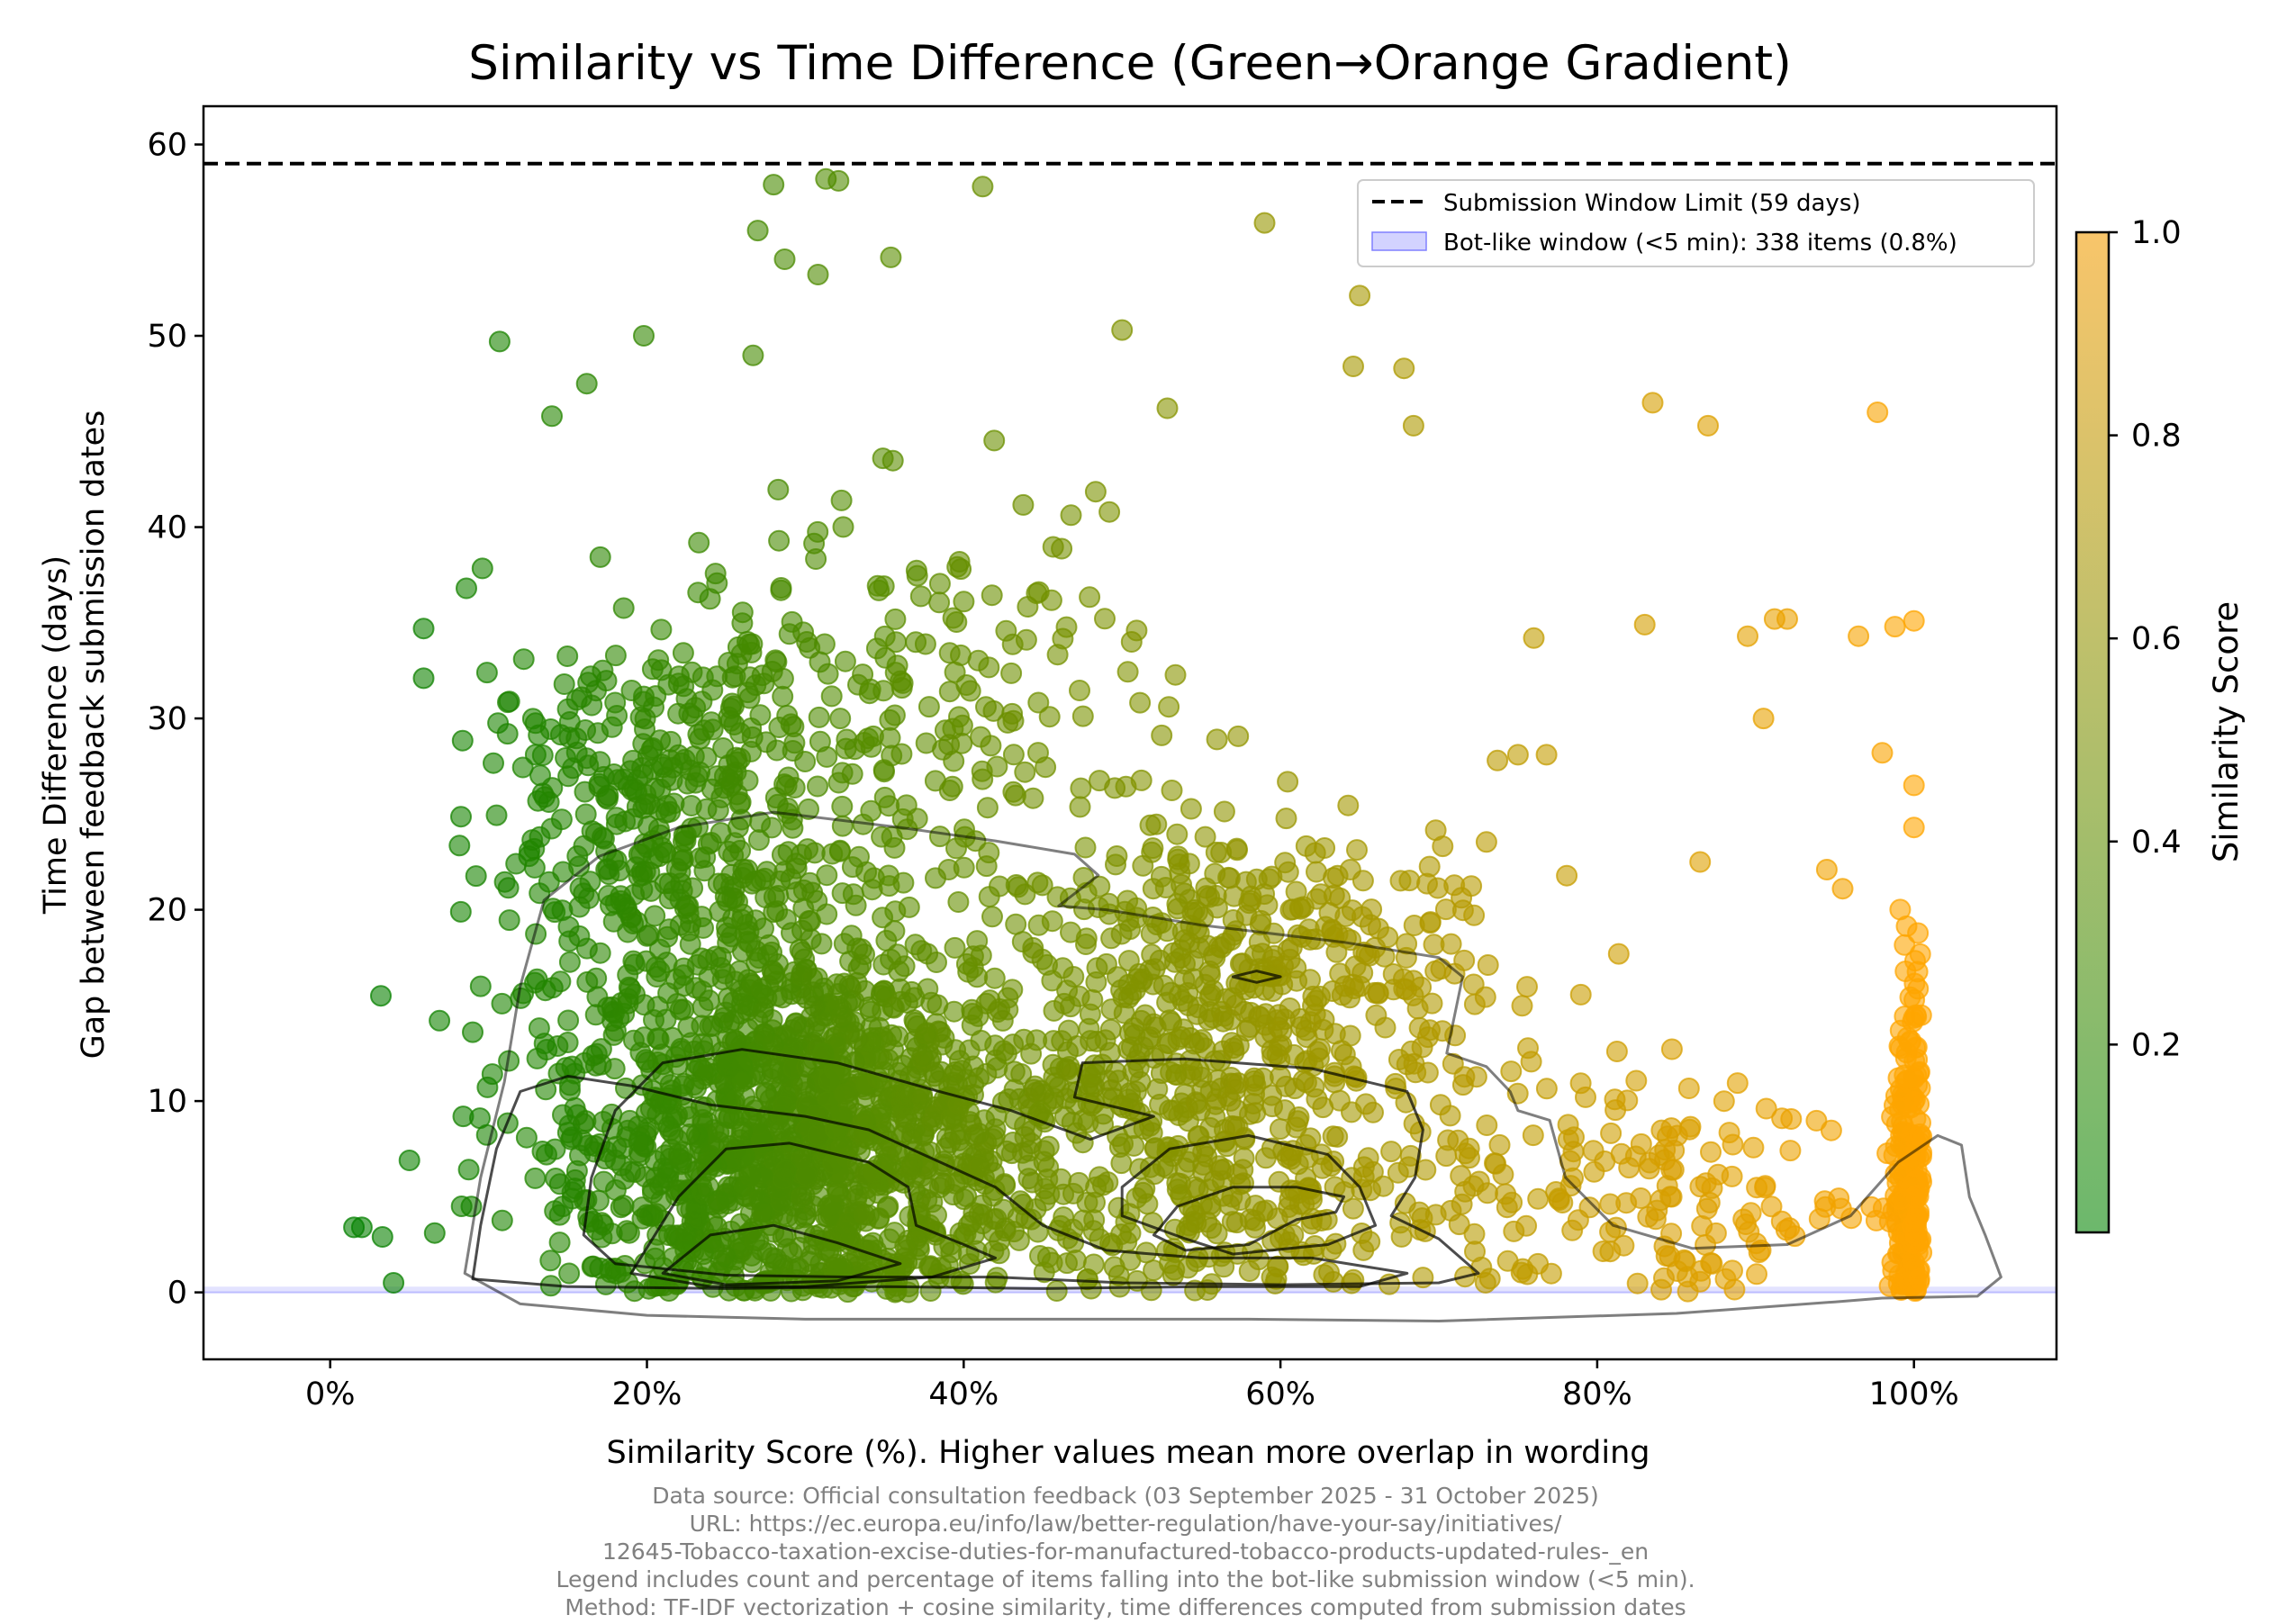  What do you see at coordinates (964, 1394) in the screenshot?
I see `x-tick-label: 40%` at bounding box center [964, 1394].